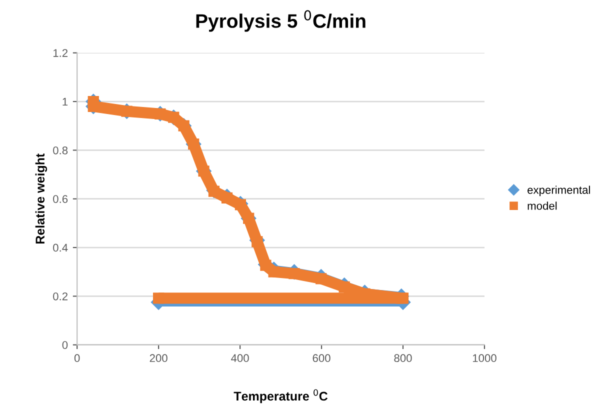 The height and width of the screenshot is (413, 593). I want to click on x-tick-label: 400, so click(240, 358).